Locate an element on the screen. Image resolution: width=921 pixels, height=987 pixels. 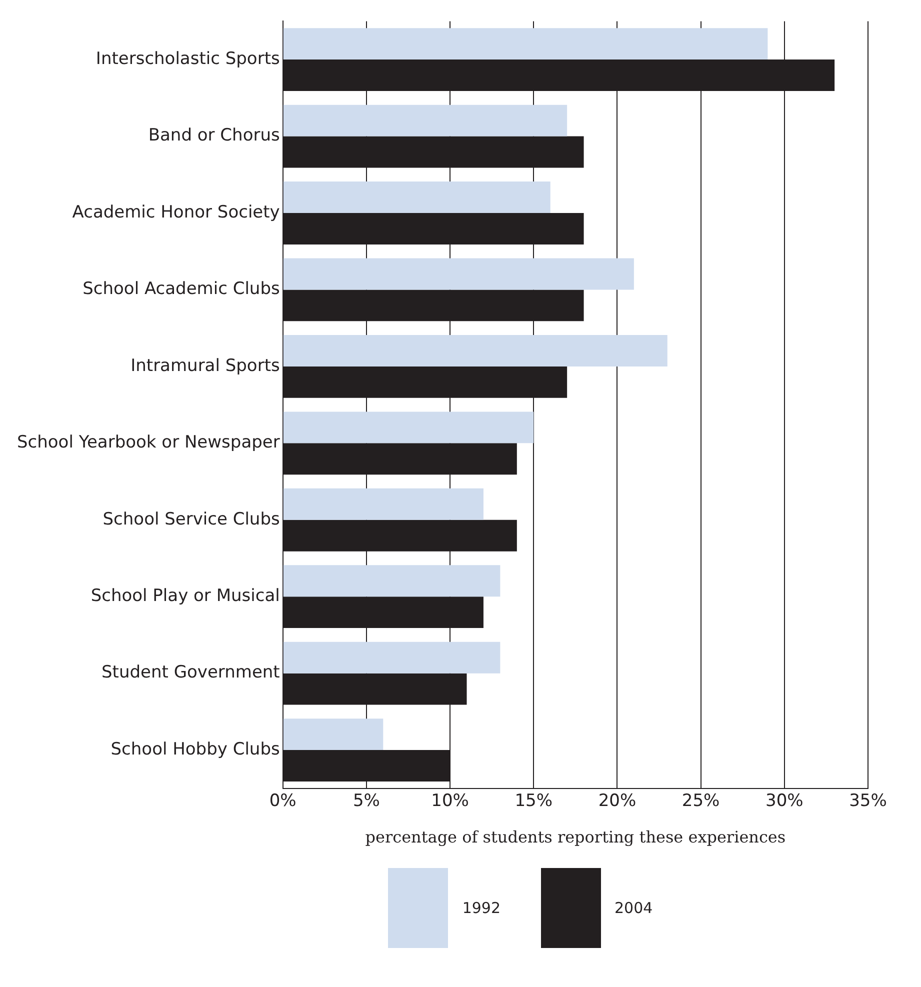
y-tick-label: School Play or Musical is located at coordinates (185, 596).